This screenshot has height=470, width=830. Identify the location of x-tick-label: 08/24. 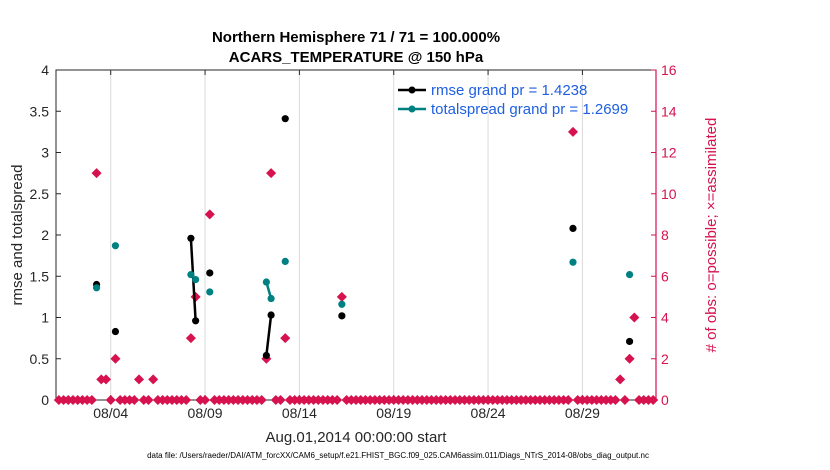
(488, 413).